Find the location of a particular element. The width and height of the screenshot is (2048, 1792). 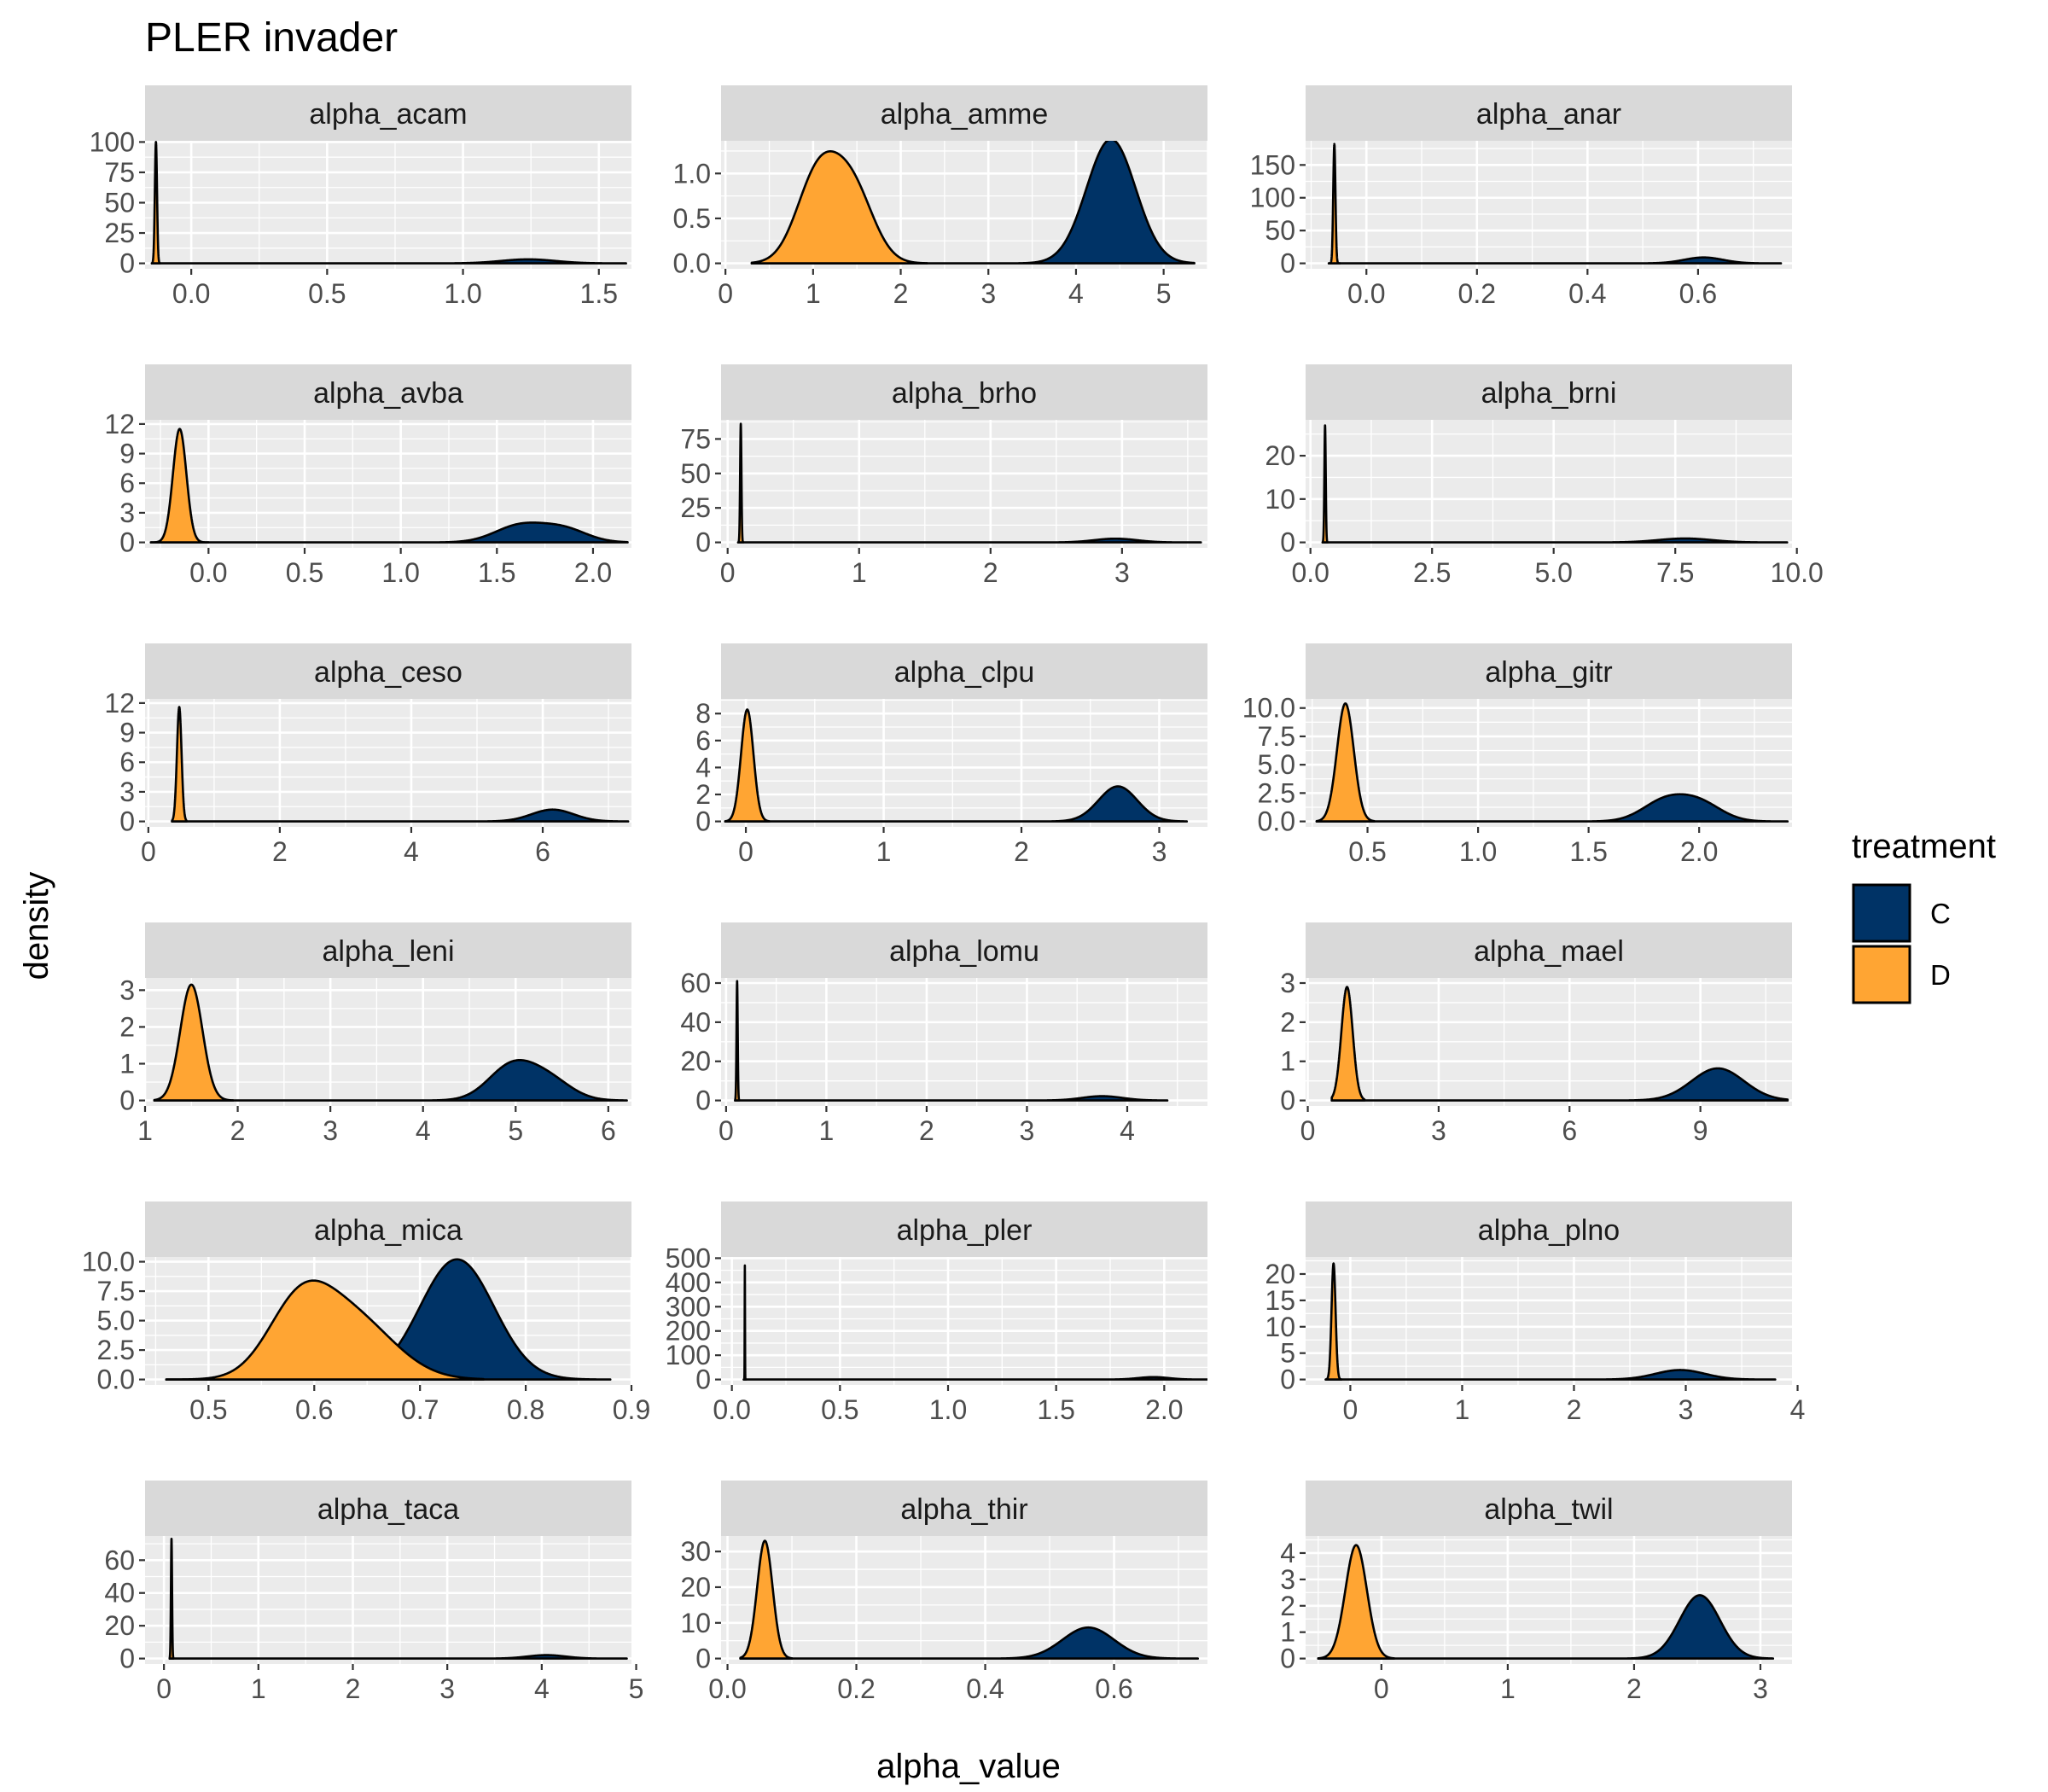

y-tick-label: 300 is located at coordinates (688, 1306).